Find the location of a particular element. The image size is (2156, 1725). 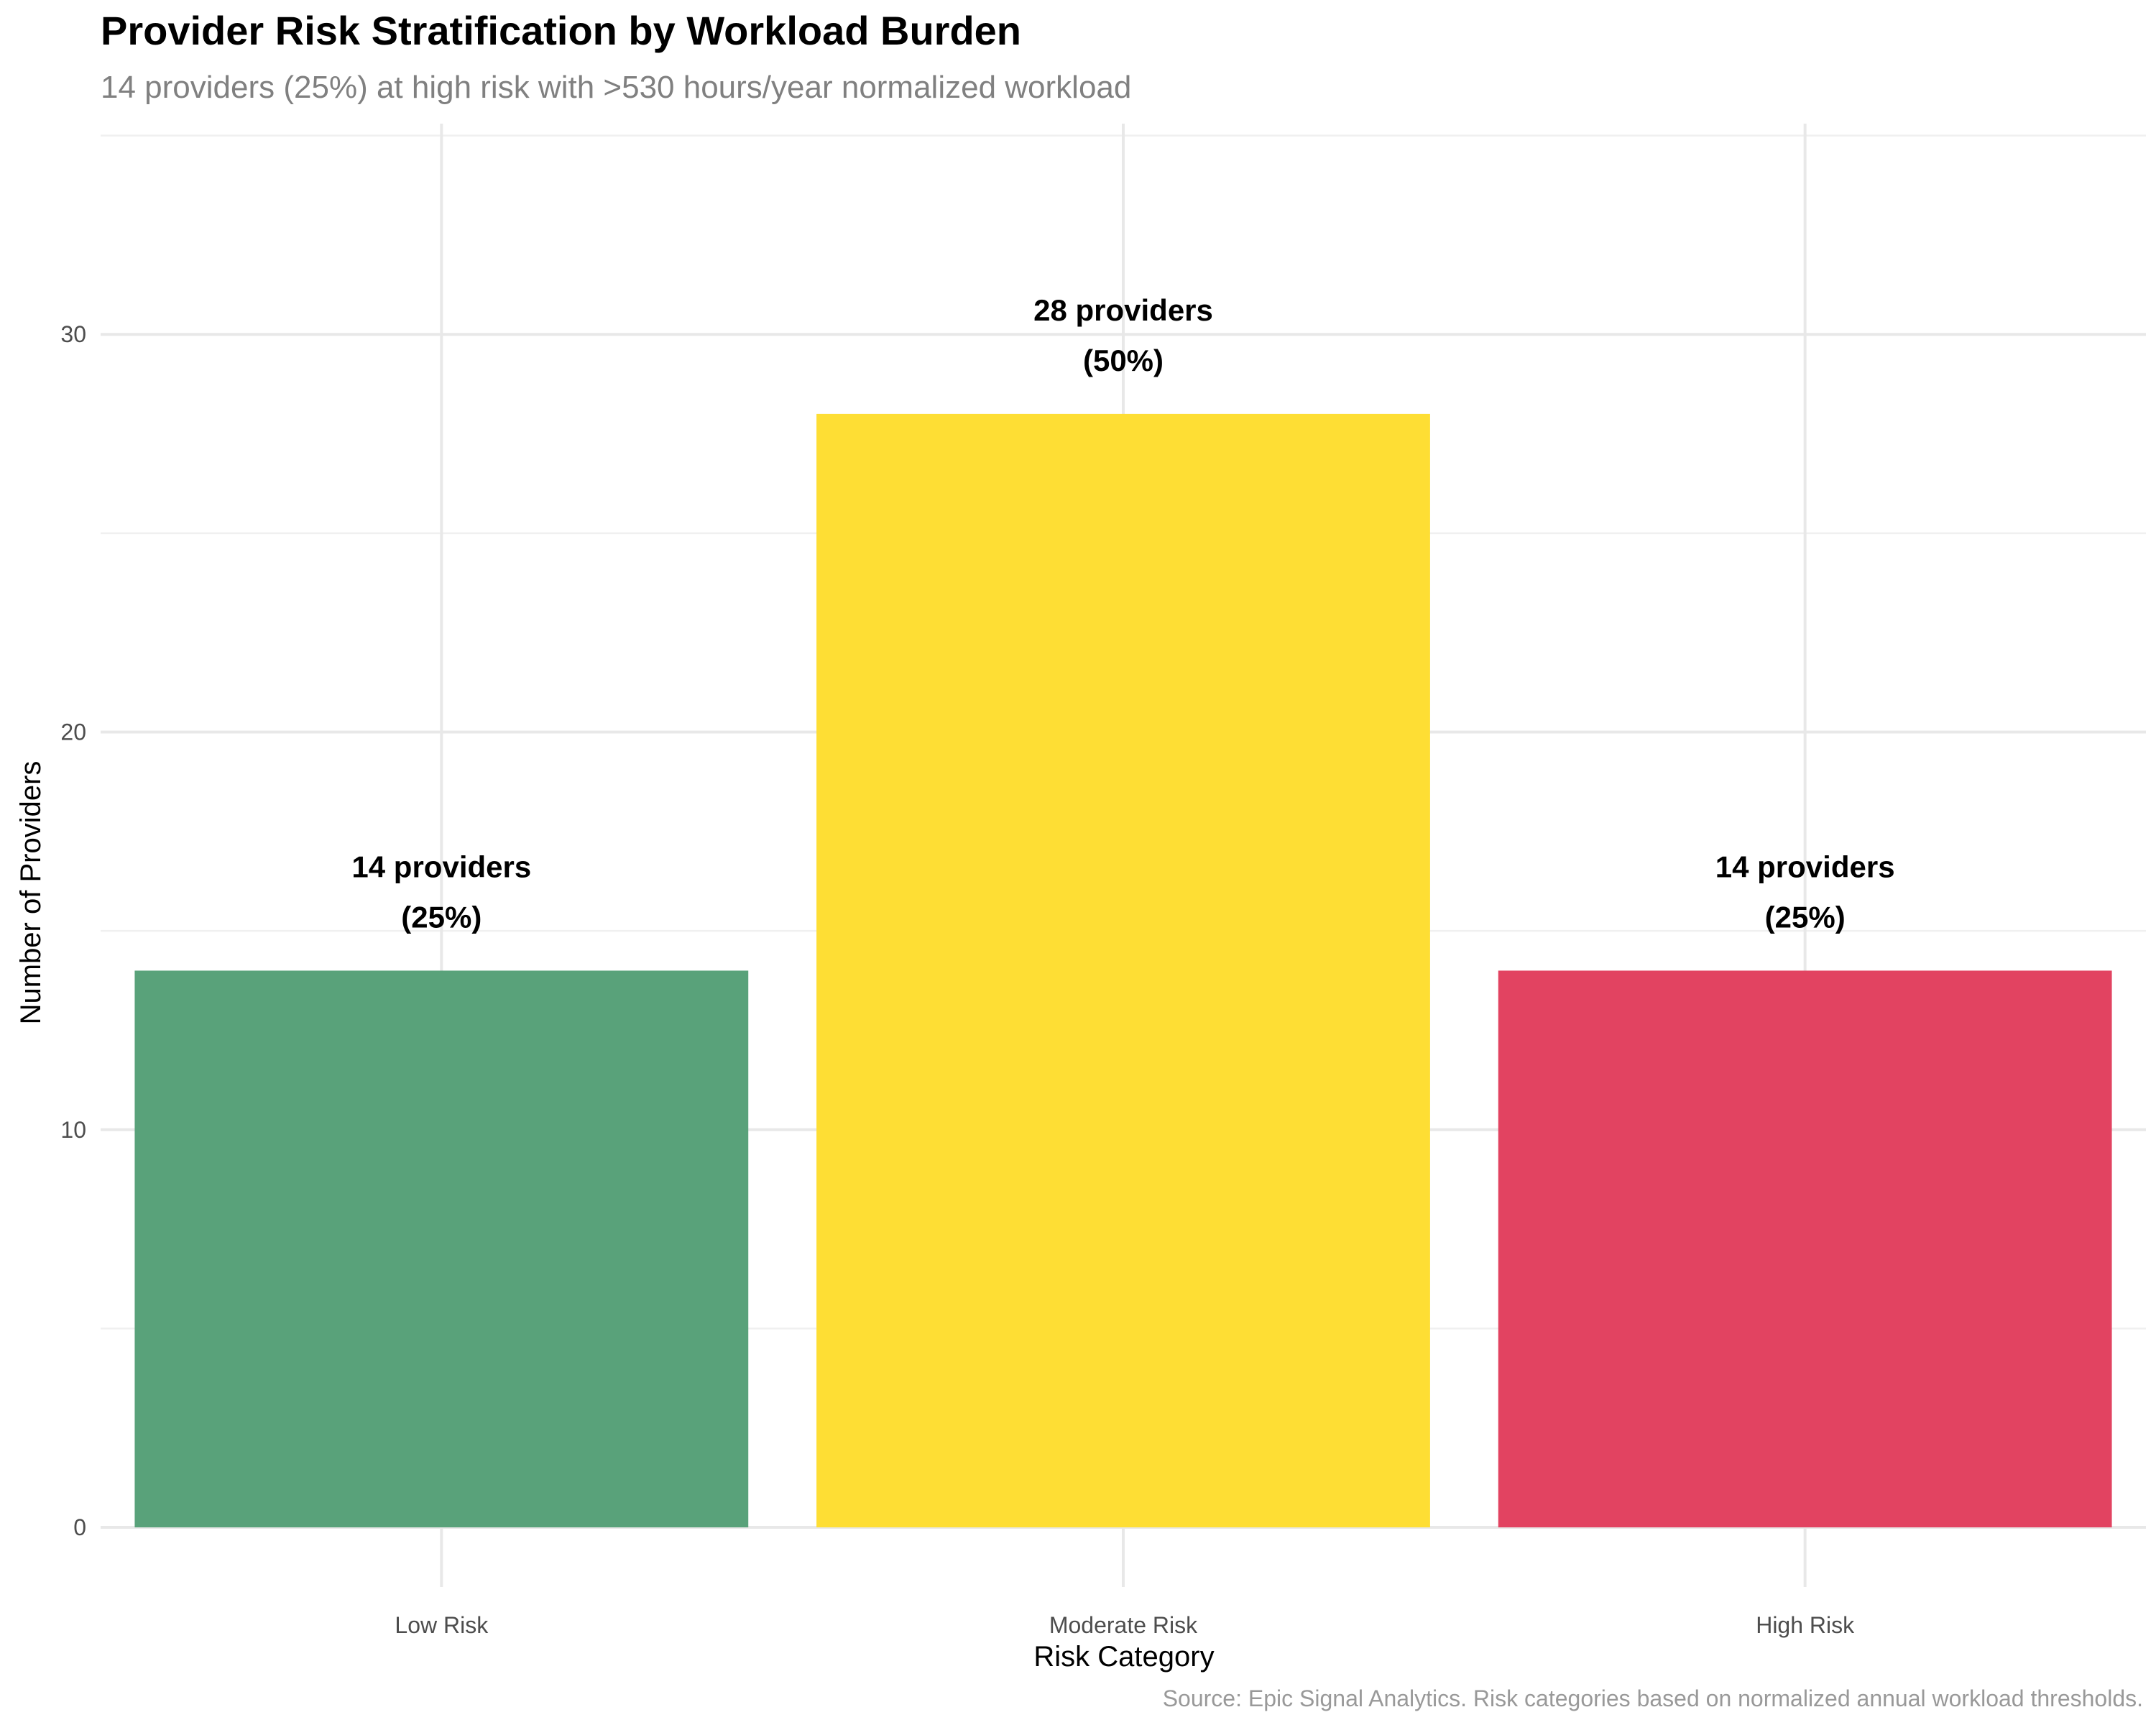

y-tick-label: 0 is located at coordinates (80, 1527).